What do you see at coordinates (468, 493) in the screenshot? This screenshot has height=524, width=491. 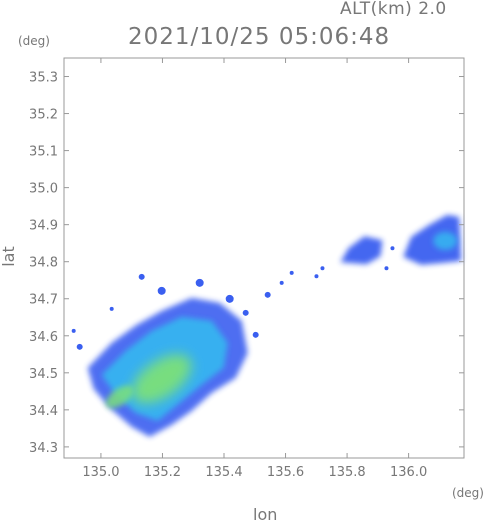 I see `x-axis-unit: (deg)` at bounding box center [468, 493].